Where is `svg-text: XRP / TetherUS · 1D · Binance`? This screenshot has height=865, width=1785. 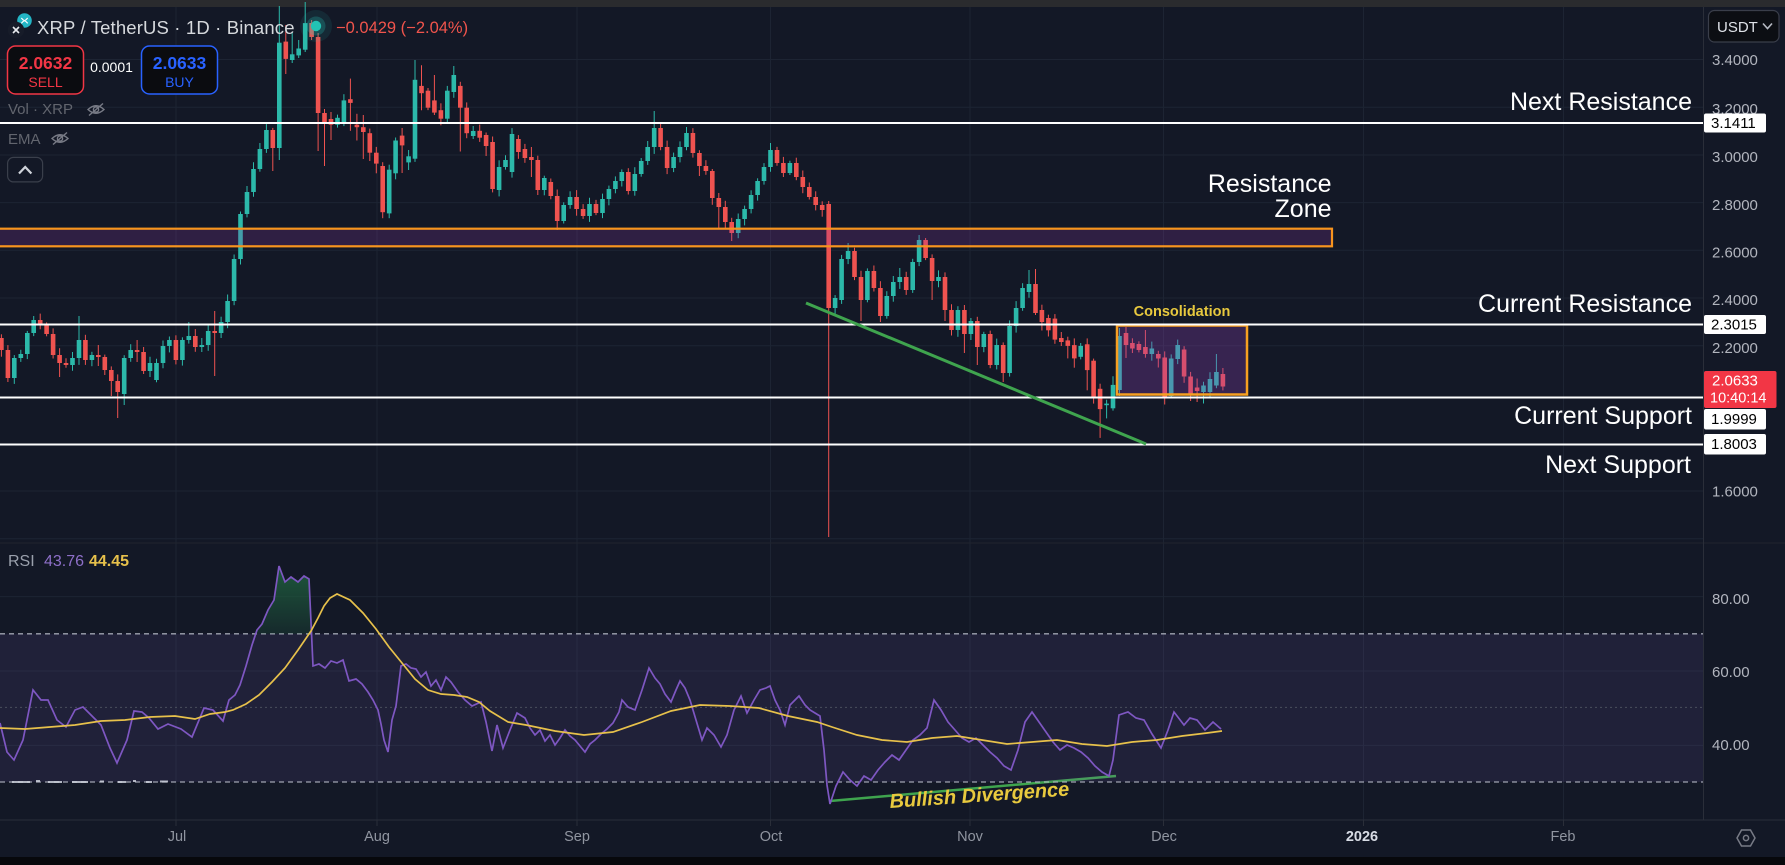
svg-text: XRP / TetherUS · 1D · Binance is located at coordinates (166, 27).